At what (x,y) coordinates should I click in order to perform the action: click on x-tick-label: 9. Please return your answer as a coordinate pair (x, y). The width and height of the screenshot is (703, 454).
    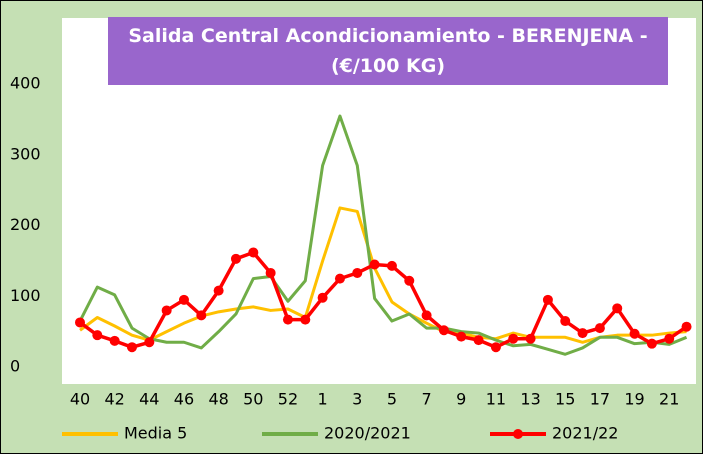
    Looking at the image, I should click on (461, 399).